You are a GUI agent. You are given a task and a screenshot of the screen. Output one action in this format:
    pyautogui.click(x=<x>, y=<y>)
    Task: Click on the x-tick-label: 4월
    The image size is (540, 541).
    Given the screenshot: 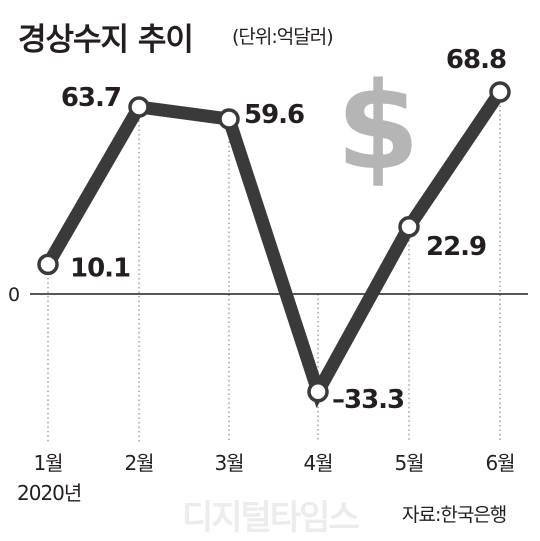 What is the action you would take?
    pyautogui.click(x=317, y=463)
    